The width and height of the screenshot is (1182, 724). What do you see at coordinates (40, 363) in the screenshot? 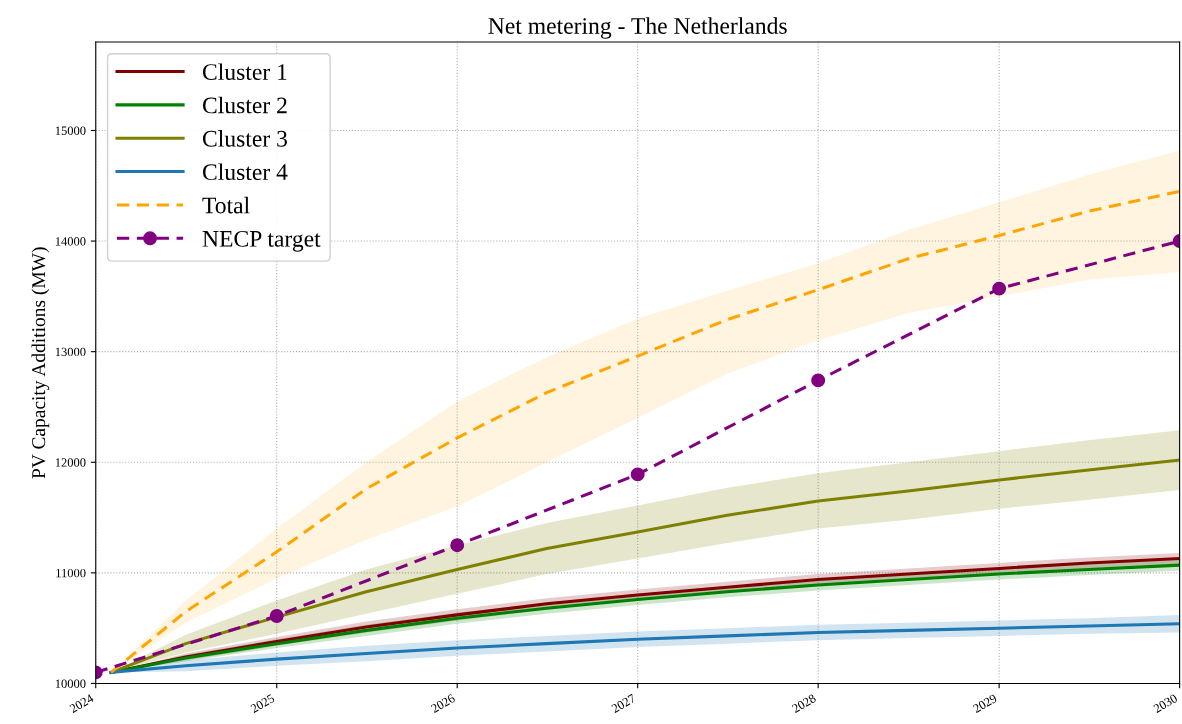
I see `y-axis-title: PV Capacity Additions (MW)` at bounding box center [40, 363].